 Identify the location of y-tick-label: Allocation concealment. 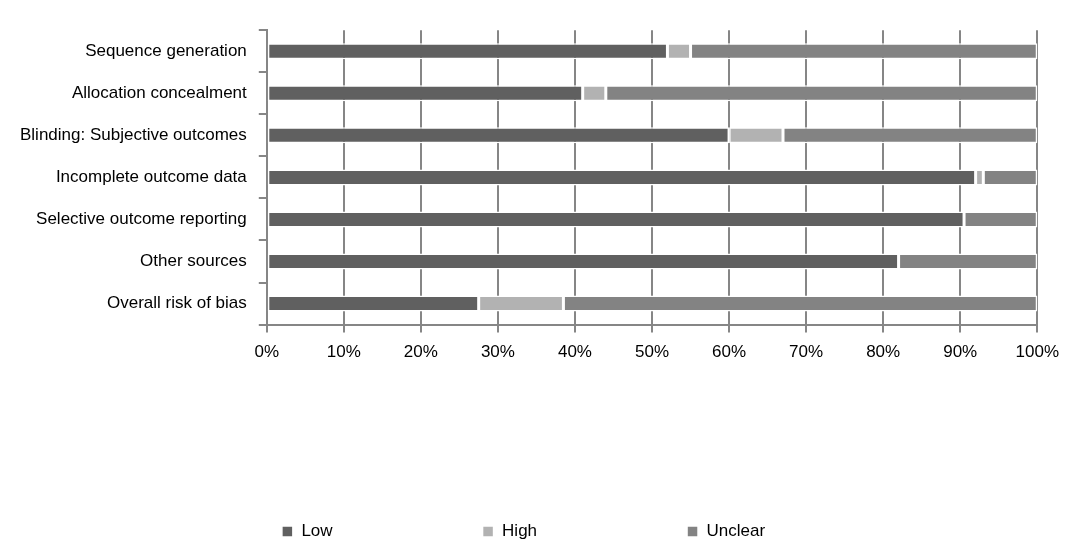
(159, 92).